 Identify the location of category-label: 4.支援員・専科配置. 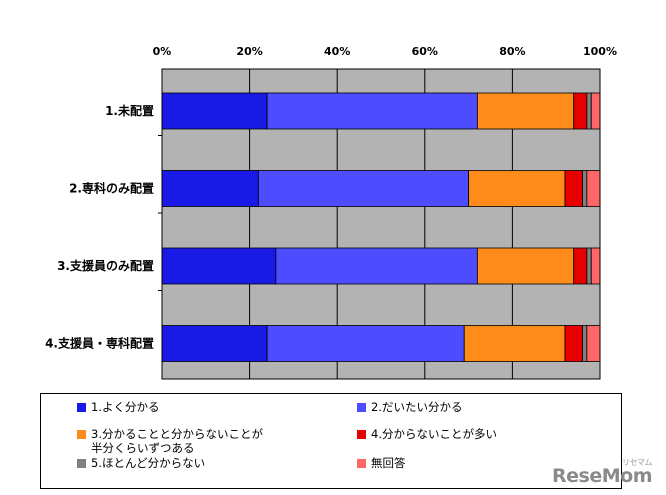
(99, 343).